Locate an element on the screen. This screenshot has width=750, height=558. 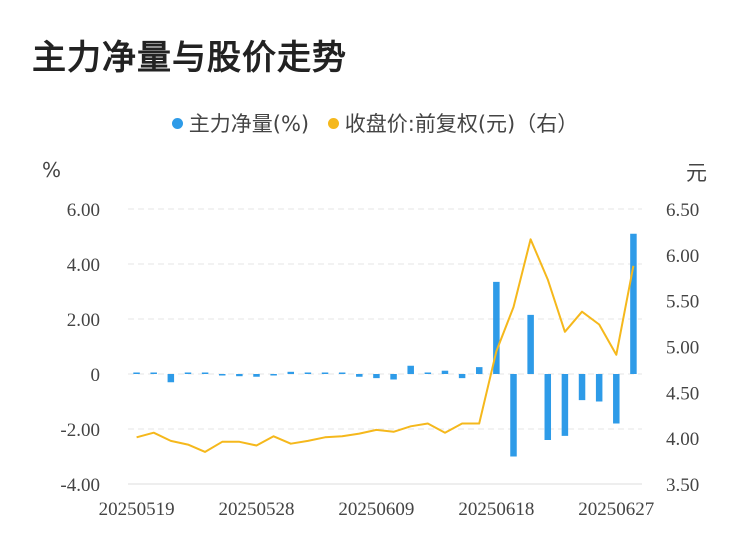
left-axis-unit: % is located at coordinates (52, 170).